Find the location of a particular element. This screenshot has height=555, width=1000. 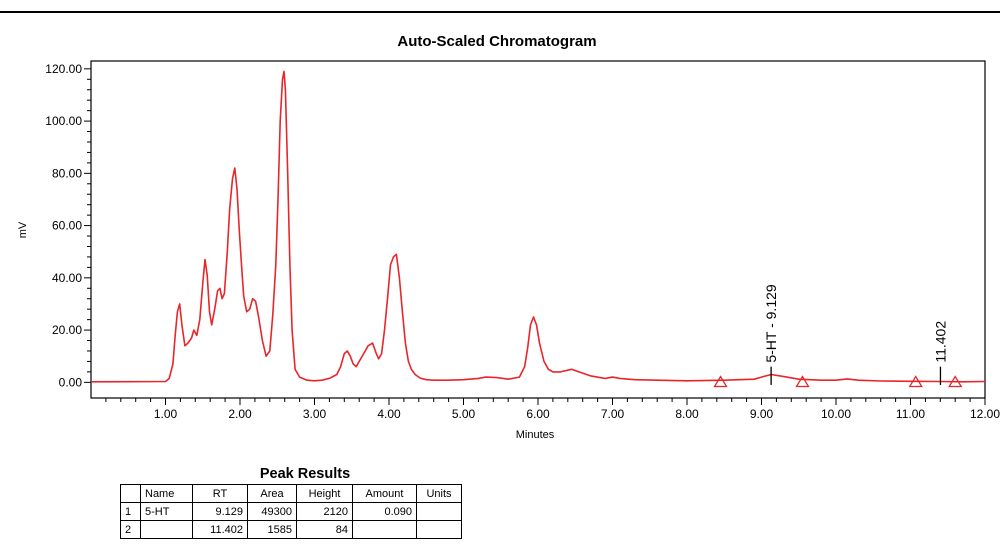

baseline-markers is located at coordinates (838, 381).